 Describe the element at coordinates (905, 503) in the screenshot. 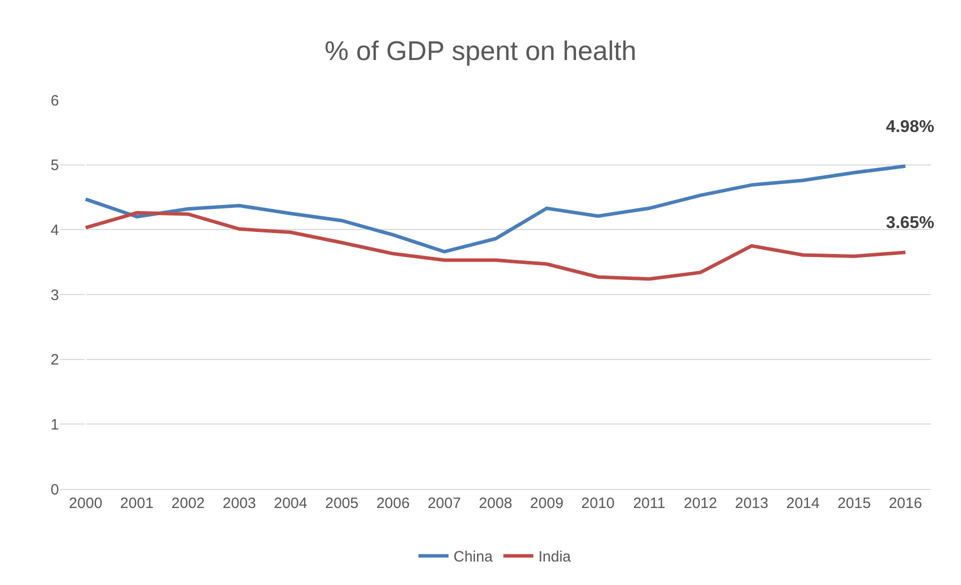

I see `x-tick-label: 2016` at that location.